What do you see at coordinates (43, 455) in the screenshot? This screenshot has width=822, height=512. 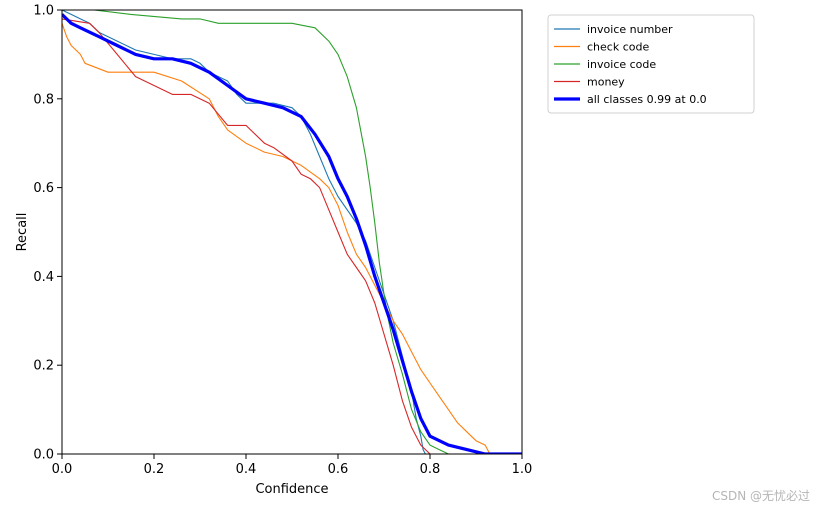 I see `y-tick-label: 0.0` at bounding box center [43, 455].